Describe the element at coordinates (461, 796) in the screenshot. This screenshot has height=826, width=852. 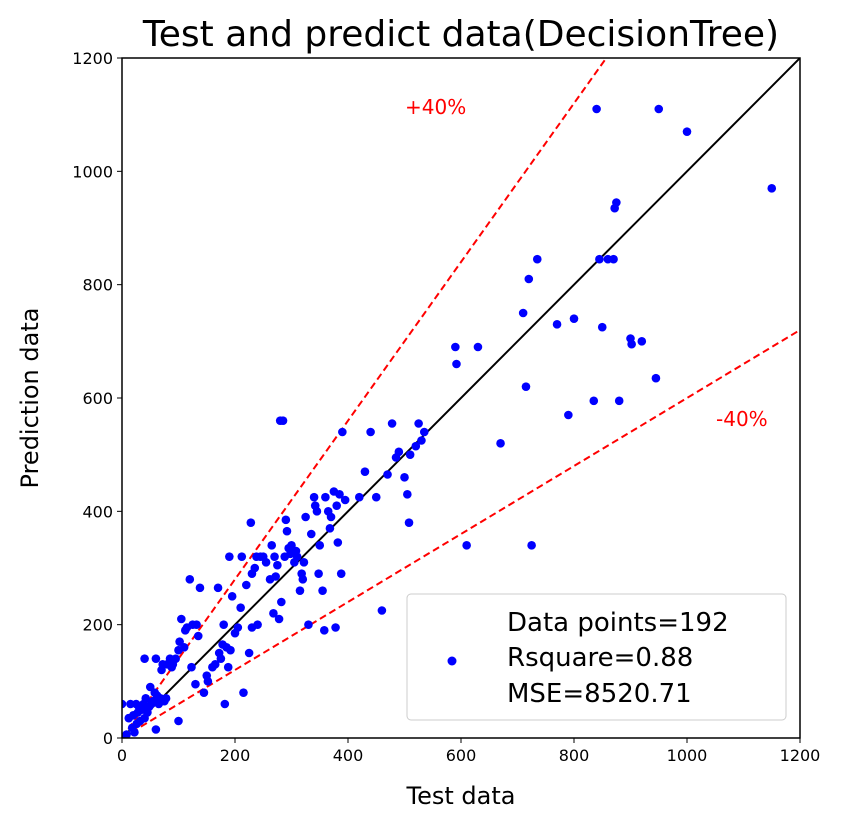
I see `x-axis-label: Test data` at that location.